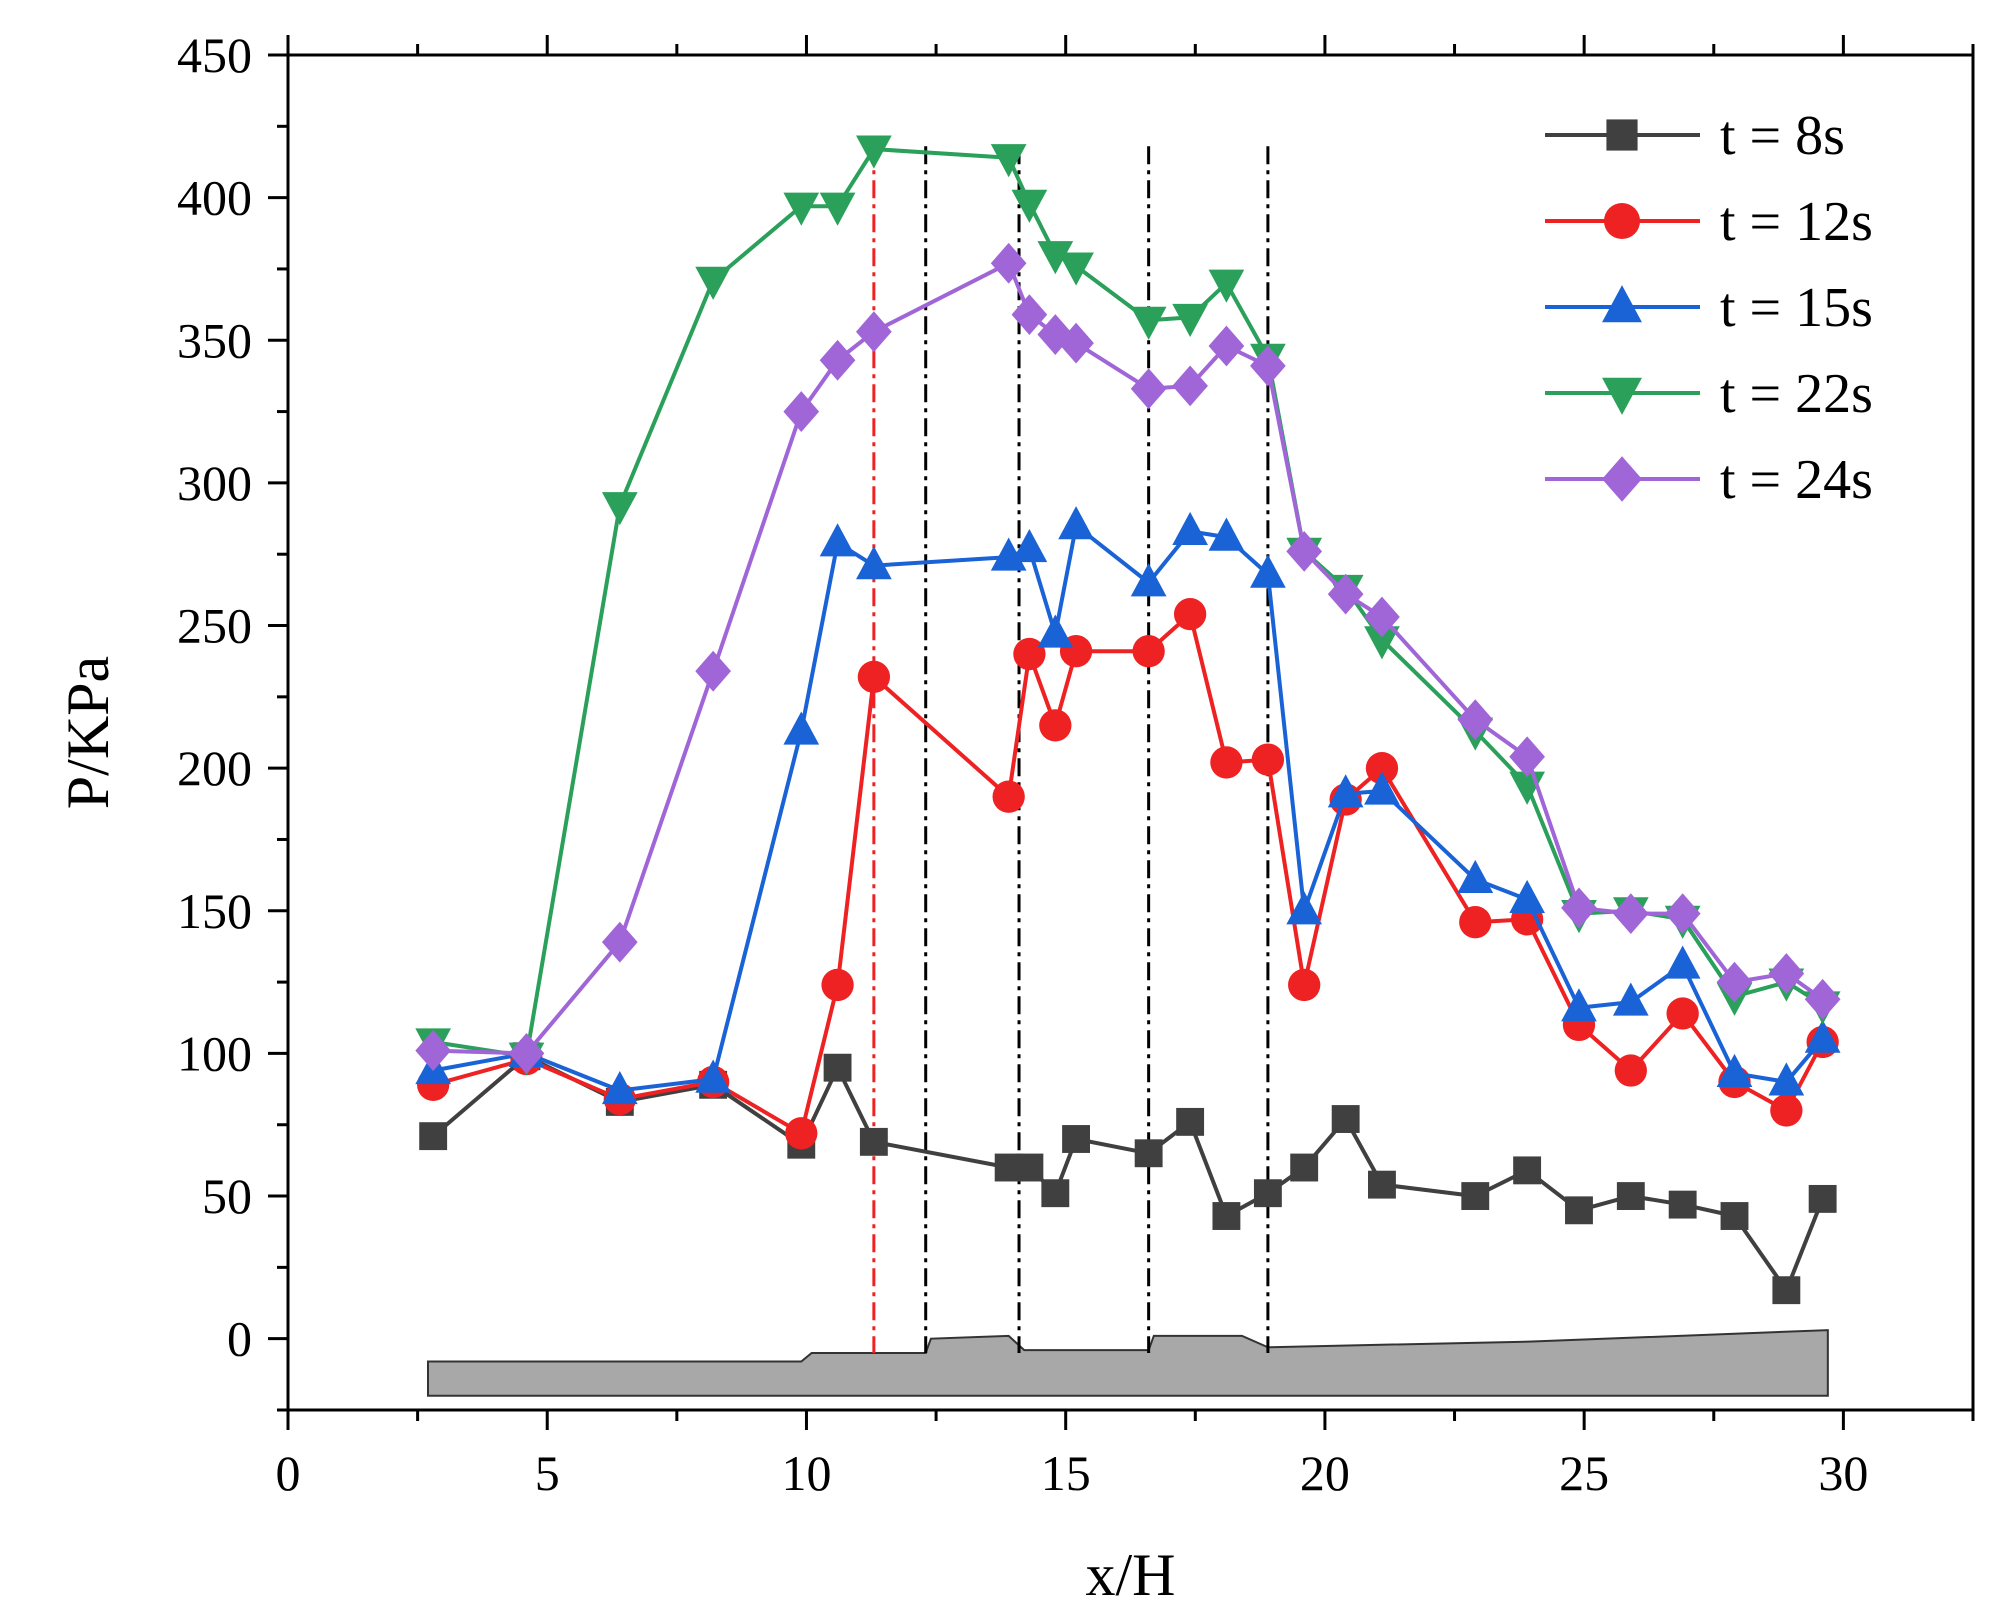 The width and height of the screenshot is (2013, 1620). Describe the element at coordinates (288, 1473) in the screenshot. I see `x-tick-label: 0` at that location.